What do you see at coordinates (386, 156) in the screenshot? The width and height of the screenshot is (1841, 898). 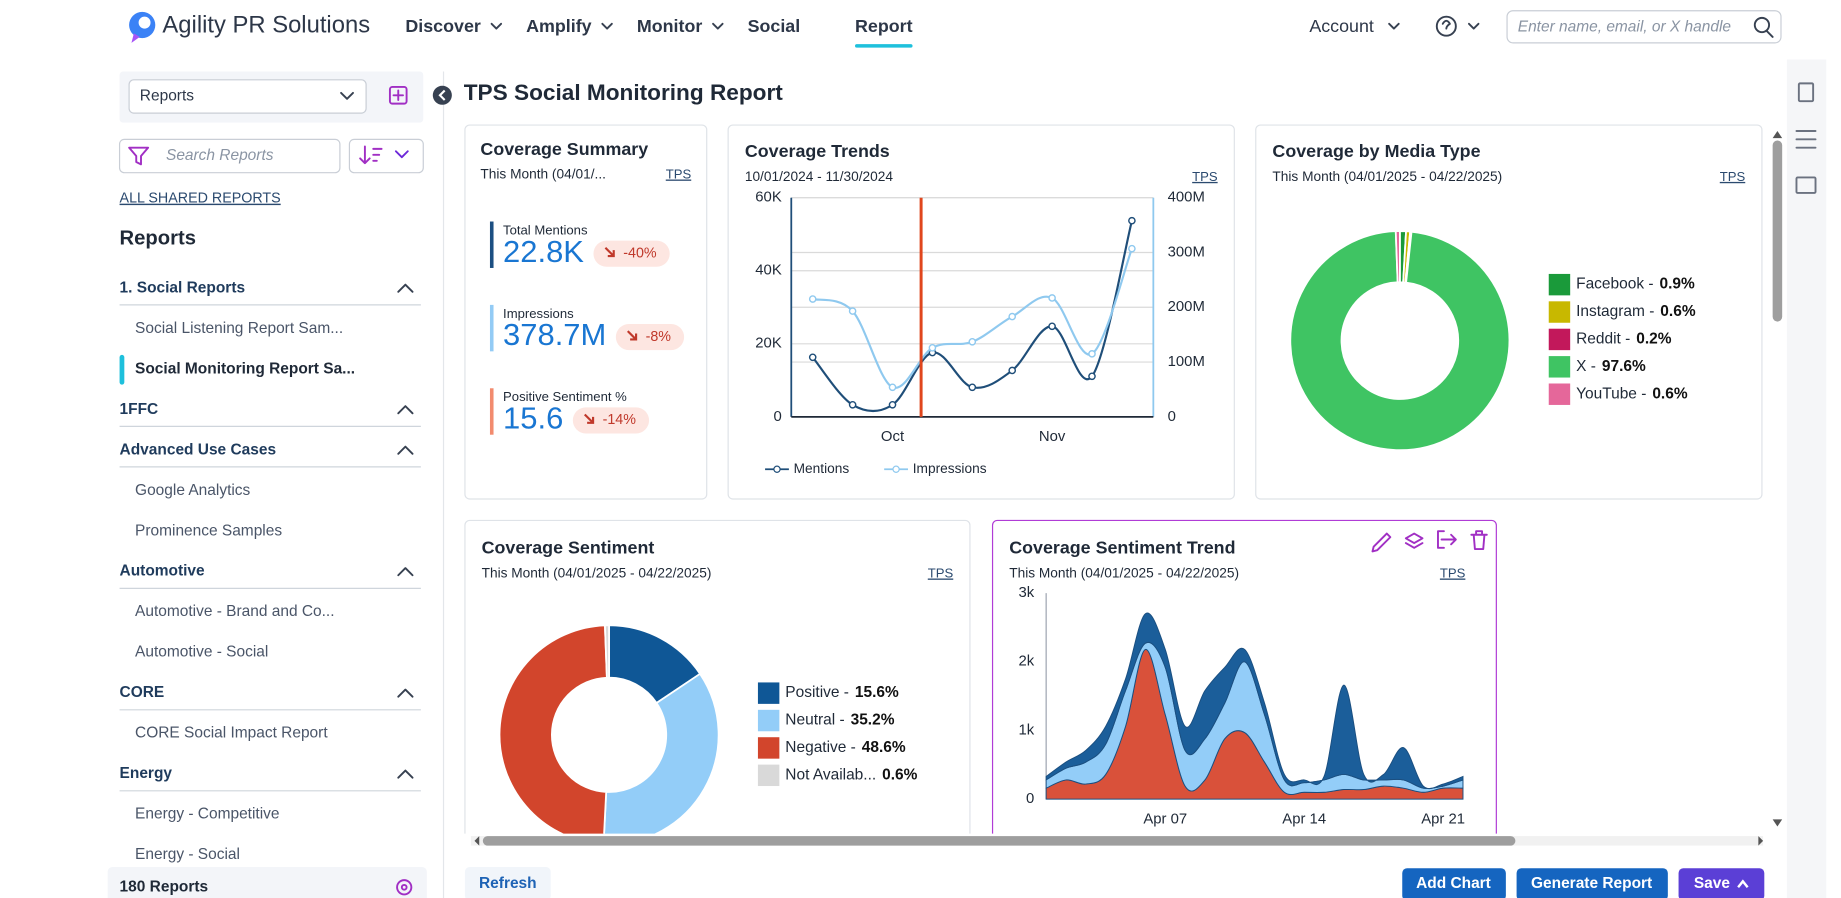 I see `sort-button` at bounding box center [386, 156].